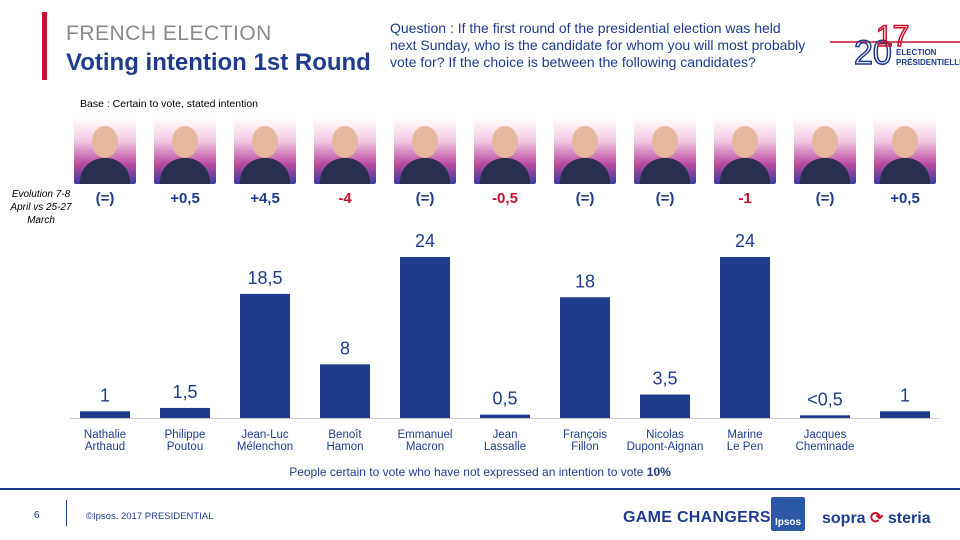 Image resolution: width=960 pixels, height=540 pixels. What do you see at coordinates (345, 435) in the screenshot?
I see `category-label: Benoît` at bounding box center [345, 435].